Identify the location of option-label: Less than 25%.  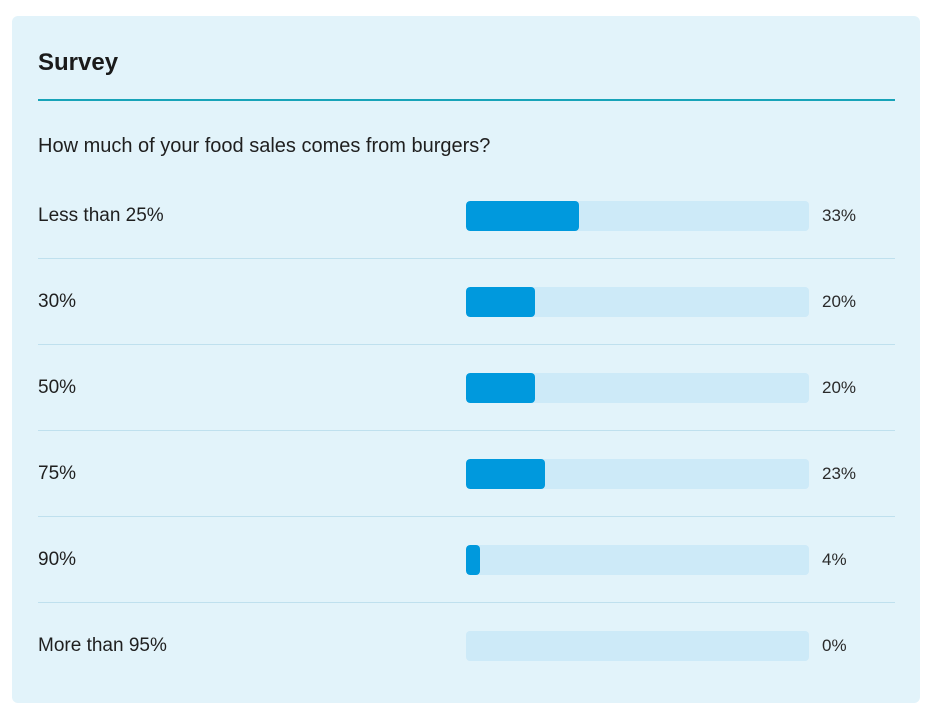
(101, 215).